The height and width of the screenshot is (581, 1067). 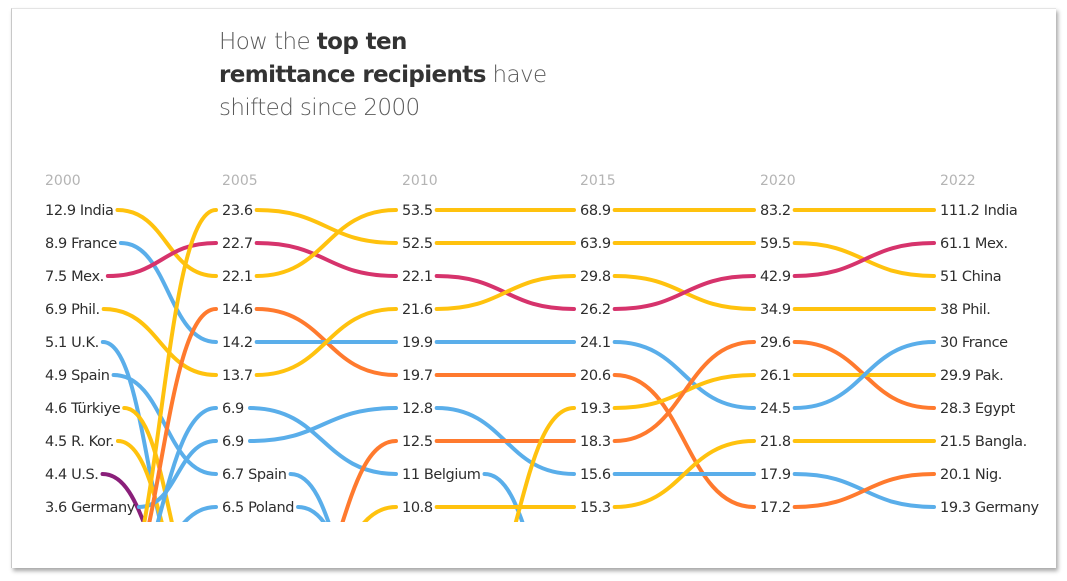 I want to click on value-label: 34.9, so click(x=775, y=310).